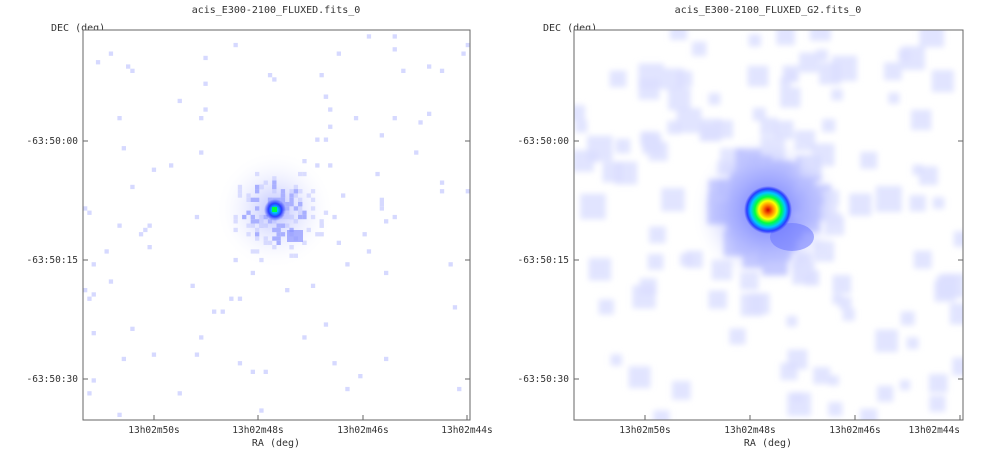  Describe the element at coordinates (543, 260) in the screenshot. I see `panel-right-ytick-label: -63:50:15` at that location.